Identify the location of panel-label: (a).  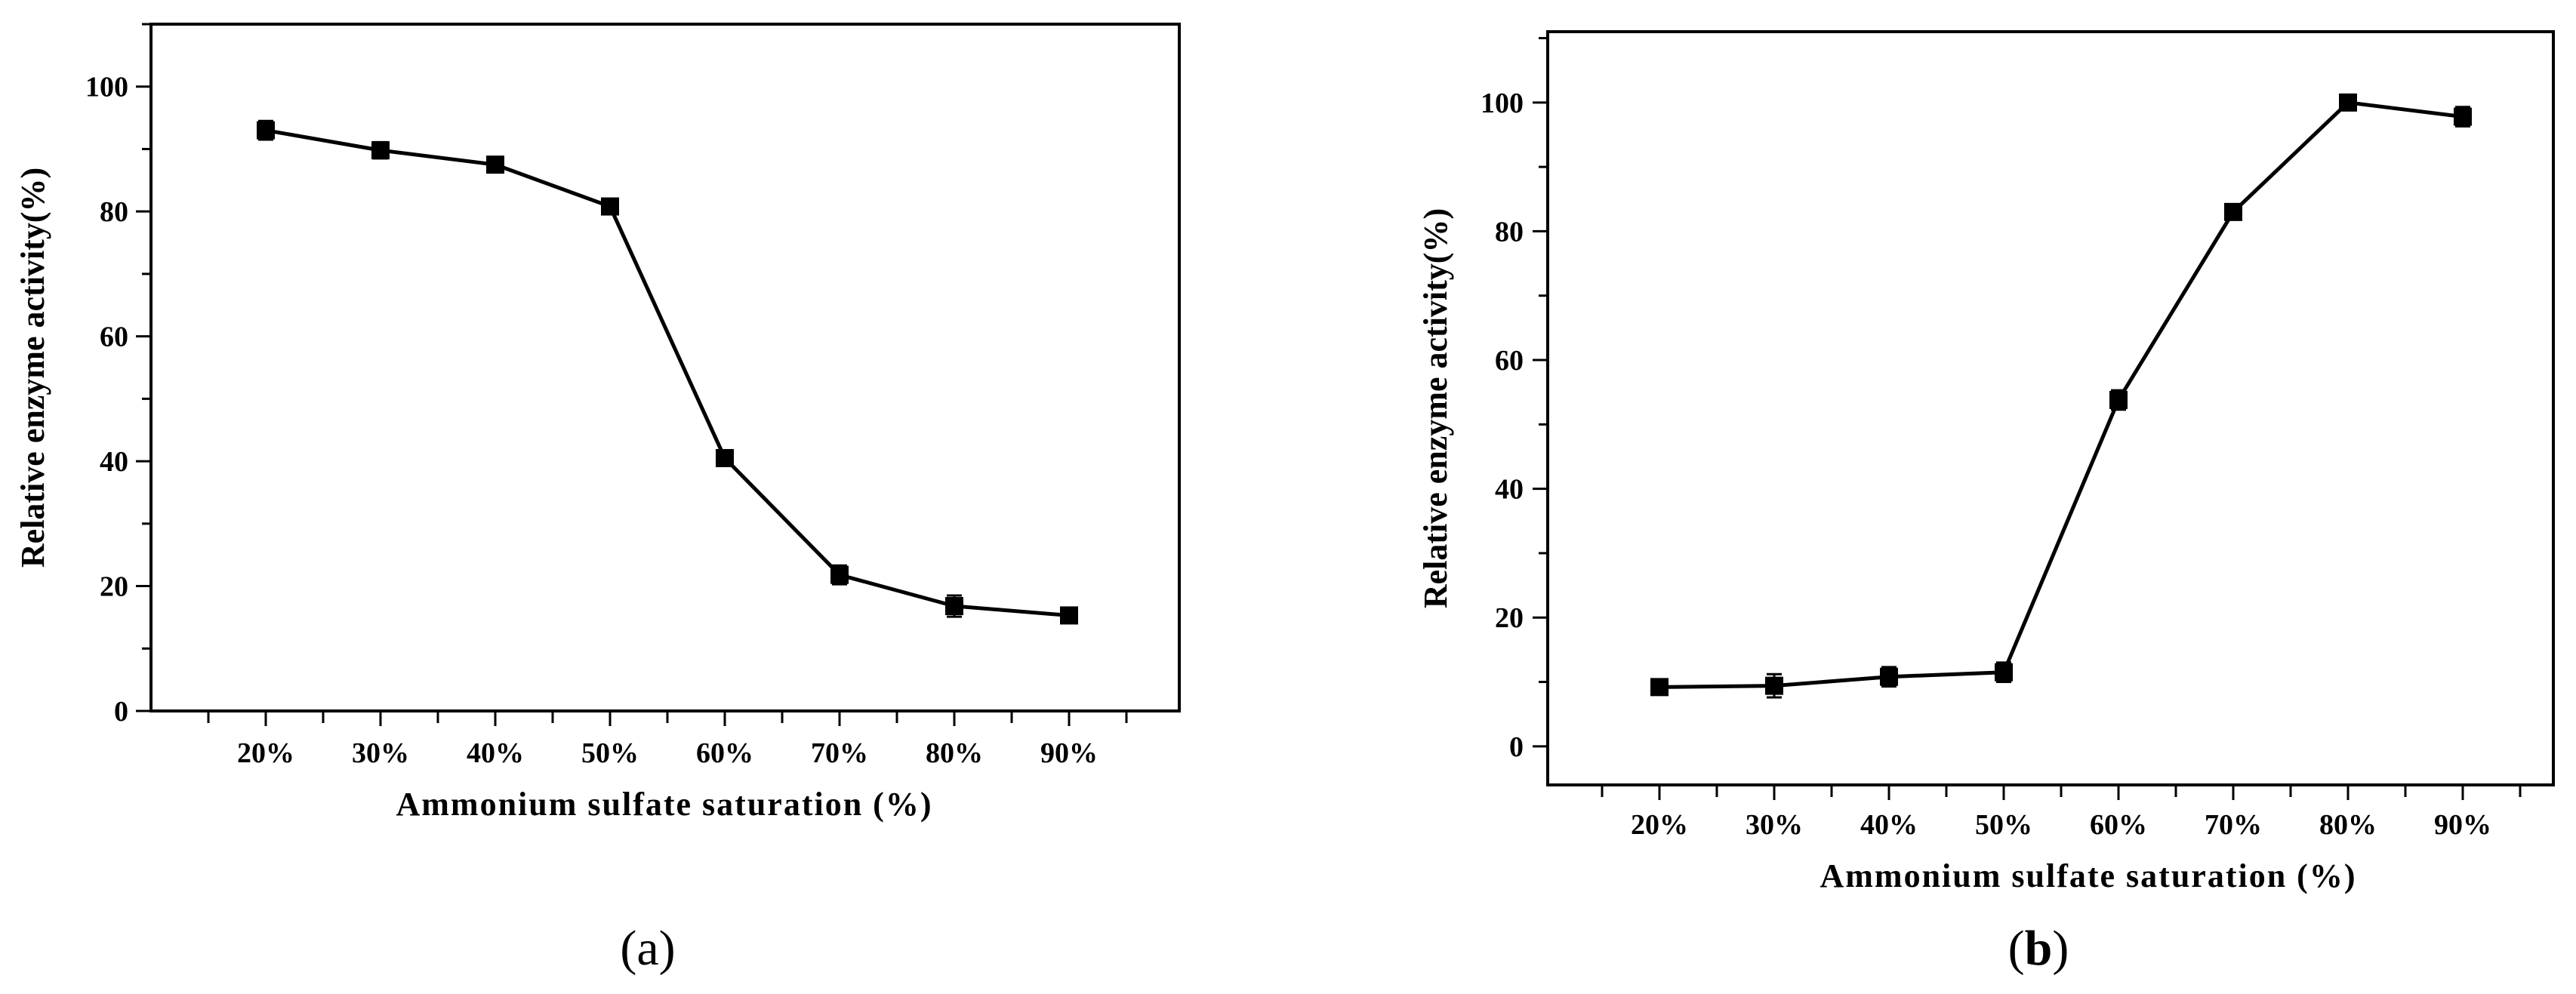
(647, 948).